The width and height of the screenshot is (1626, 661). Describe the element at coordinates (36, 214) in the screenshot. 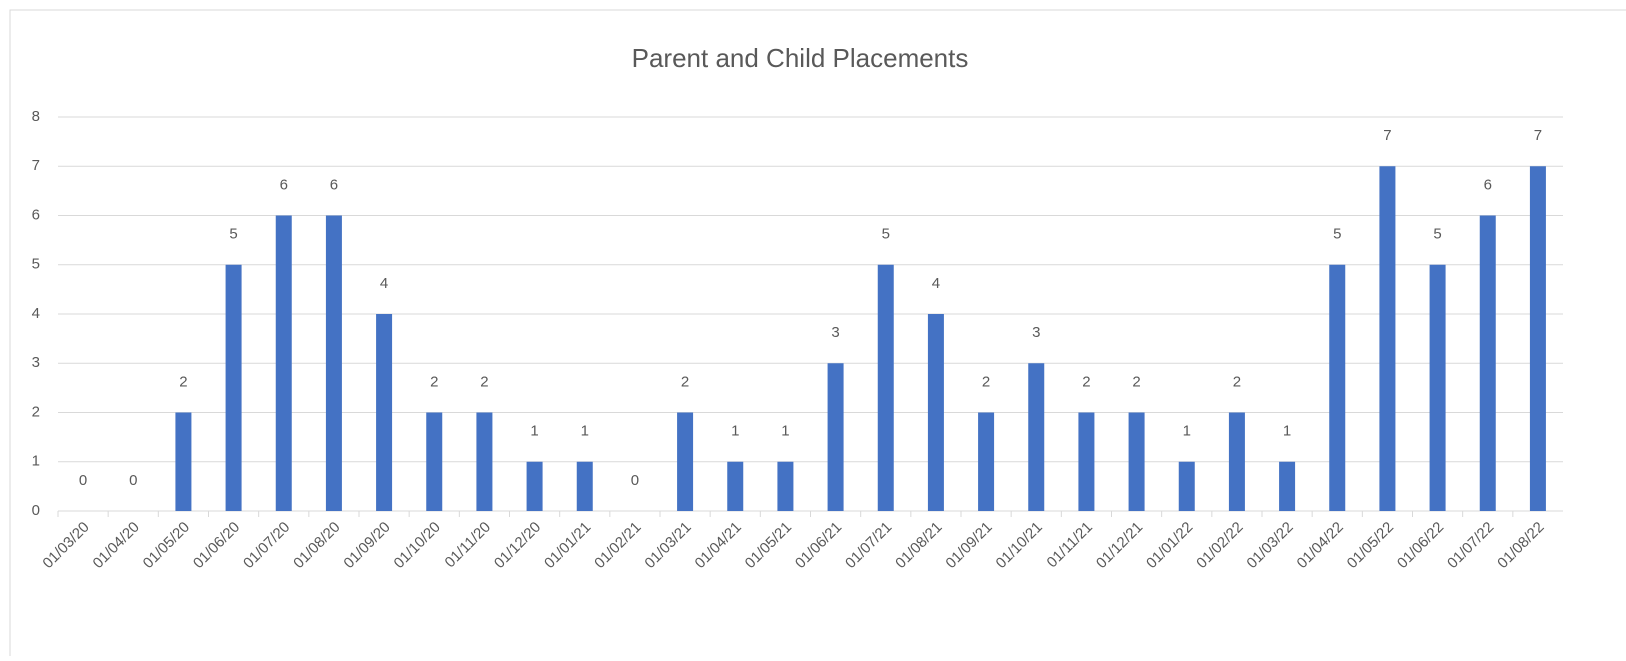

I see `y-tick-label: 6` at that location.